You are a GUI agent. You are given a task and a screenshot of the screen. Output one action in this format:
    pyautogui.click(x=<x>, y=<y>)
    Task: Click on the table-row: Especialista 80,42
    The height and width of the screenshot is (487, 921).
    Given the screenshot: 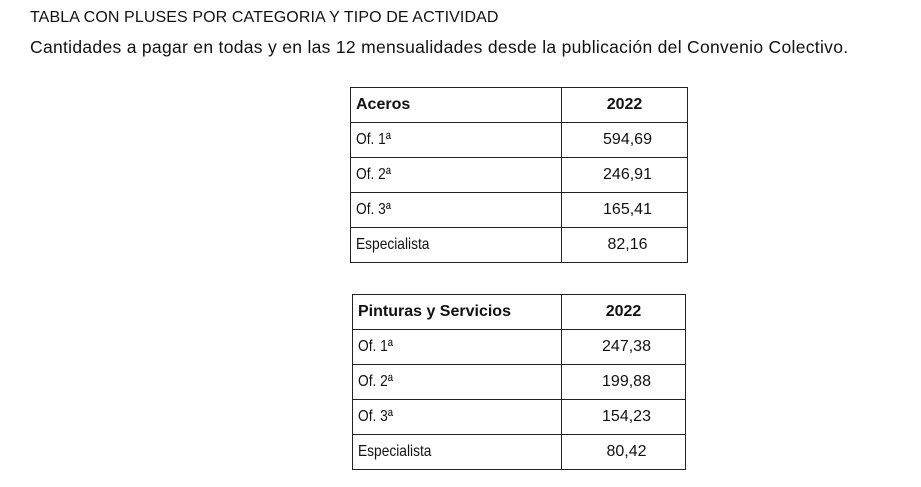 What is the action you would take?
    pyautogui.click(x=519, y=452)
    